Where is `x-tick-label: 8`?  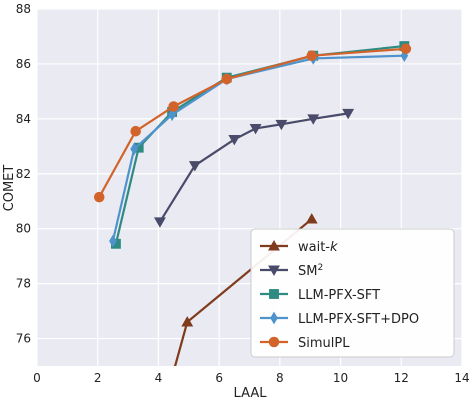 x-tick-label: 8 is located at coordinates (280, 378).